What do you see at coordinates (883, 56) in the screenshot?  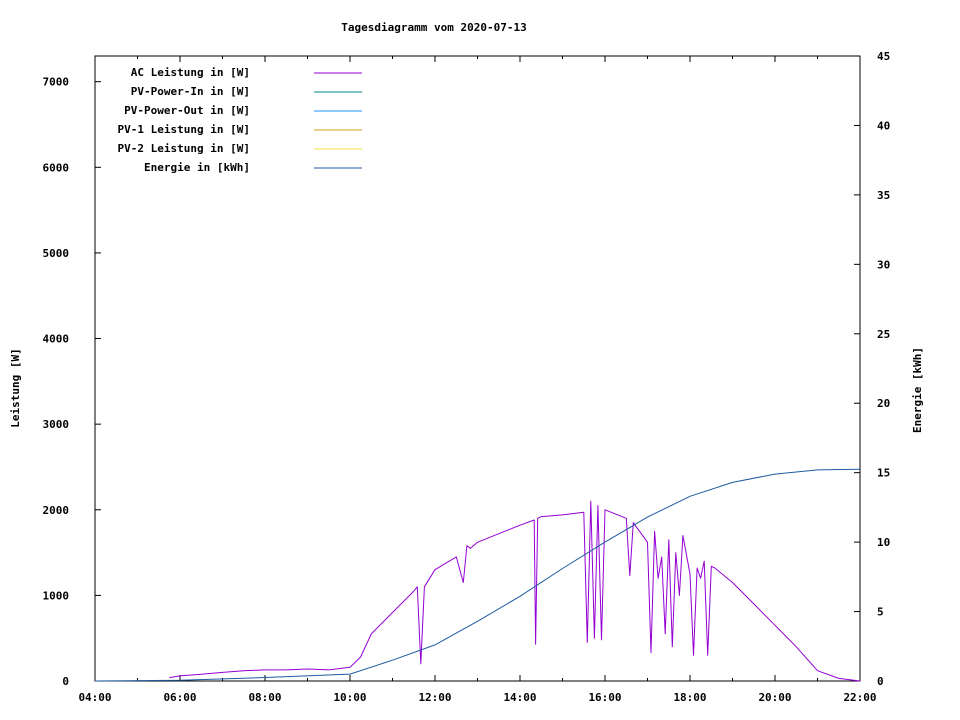 I see `y2-tick-label: 45` at bounding box center [883, 56].